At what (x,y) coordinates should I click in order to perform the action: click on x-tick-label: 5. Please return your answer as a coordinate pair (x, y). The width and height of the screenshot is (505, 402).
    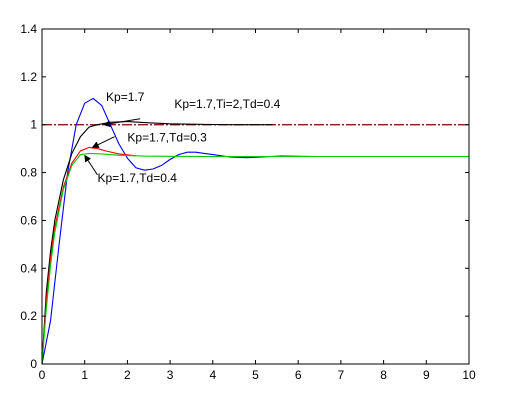
    Looking at the image, I should click on (255, 375).